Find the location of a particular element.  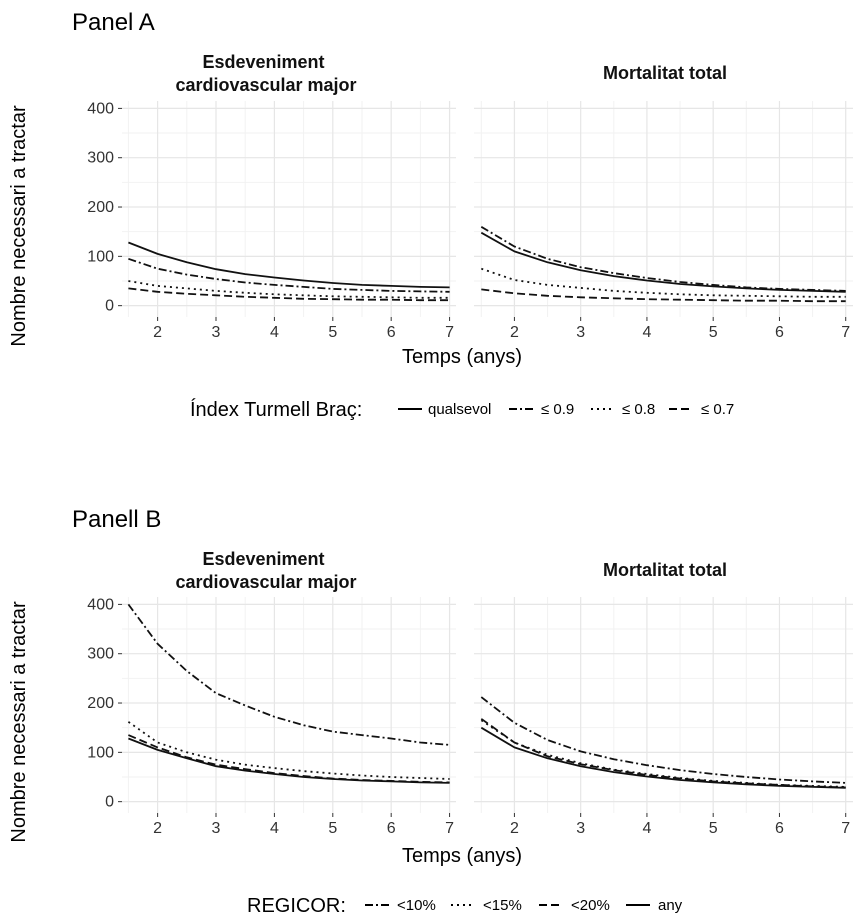

panel-a-right-plot: 2 3 4 5 6 7 is located at coordinates (663, 221).